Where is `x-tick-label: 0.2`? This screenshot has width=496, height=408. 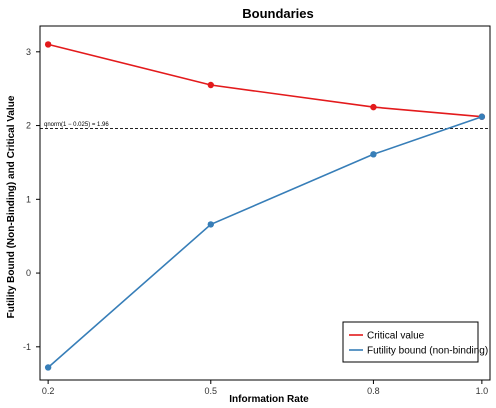 x-tick-label: 0.2 is located at coordinates (48, 391).